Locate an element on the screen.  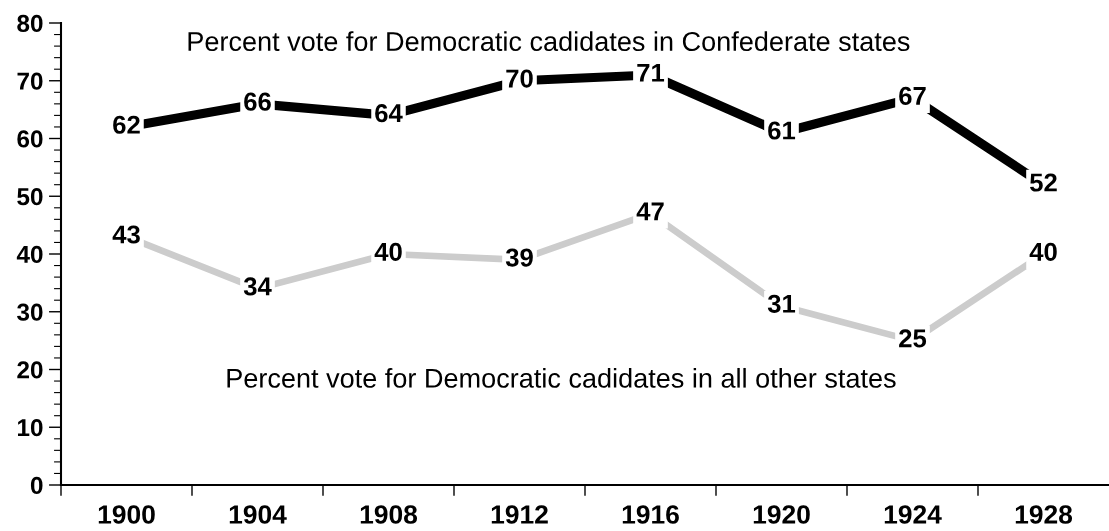
x-tick-label: 1920 is located at coordinates (781, 514).